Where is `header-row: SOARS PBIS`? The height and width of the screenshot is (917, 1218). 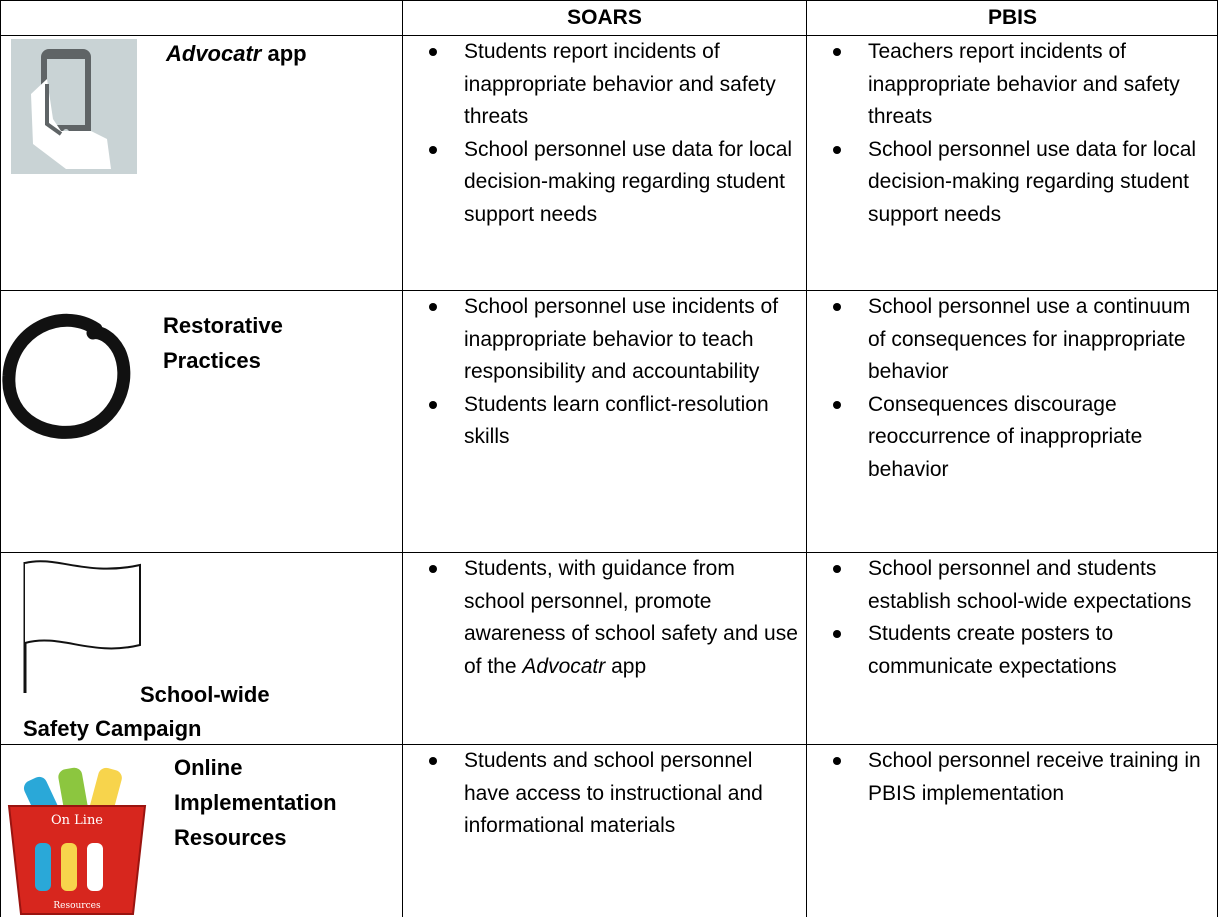 header-row: SOARS PBIS is located at coordinates (609, 18).